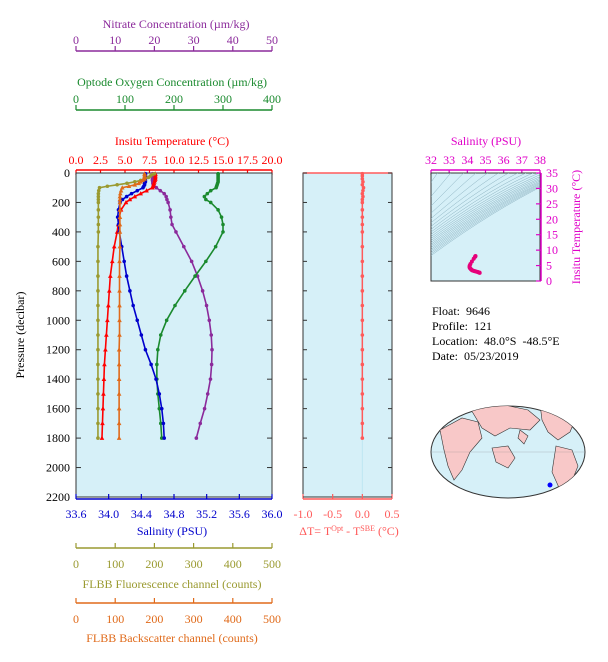 This screenshot has height=662, width=608. Describe the element at coordinates (154, 619) in the screenshot. I see `backscatter-axis-tick-label: 200` at that location.